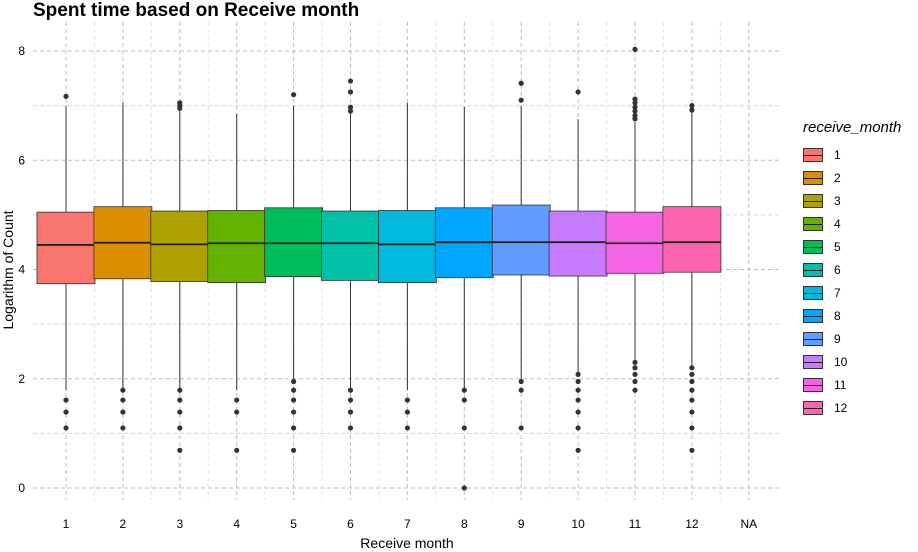  I want to click on legend-item-9: 9, so click(822, 339).